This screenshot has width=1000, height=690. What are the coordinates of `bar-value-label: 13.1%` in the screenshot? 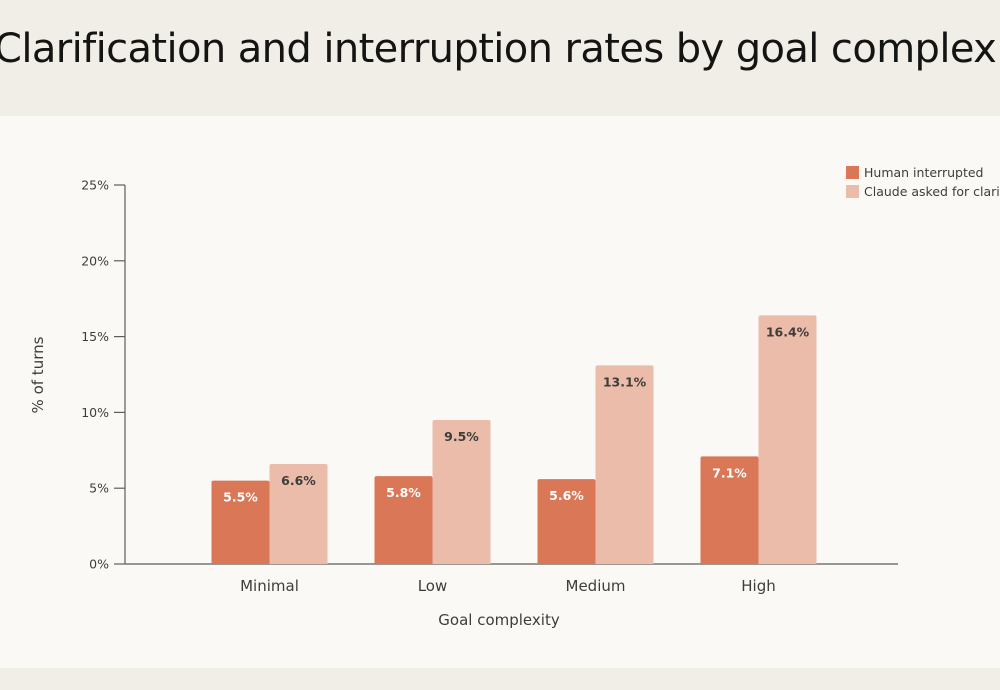 It's located at (625, 381).